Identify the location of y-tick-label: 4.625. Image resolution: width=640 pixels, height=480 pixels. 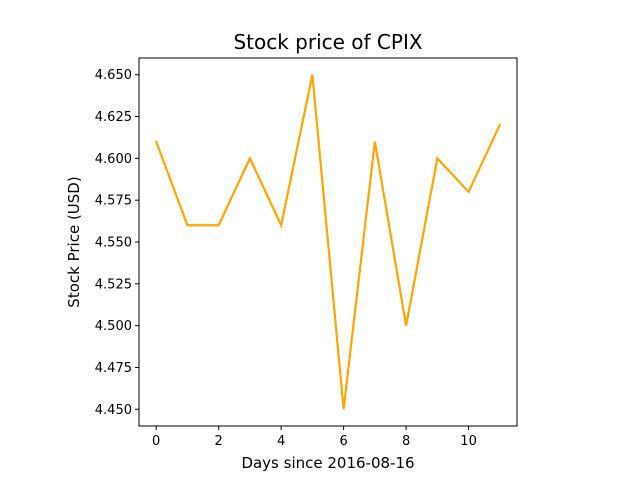
(113, 117).